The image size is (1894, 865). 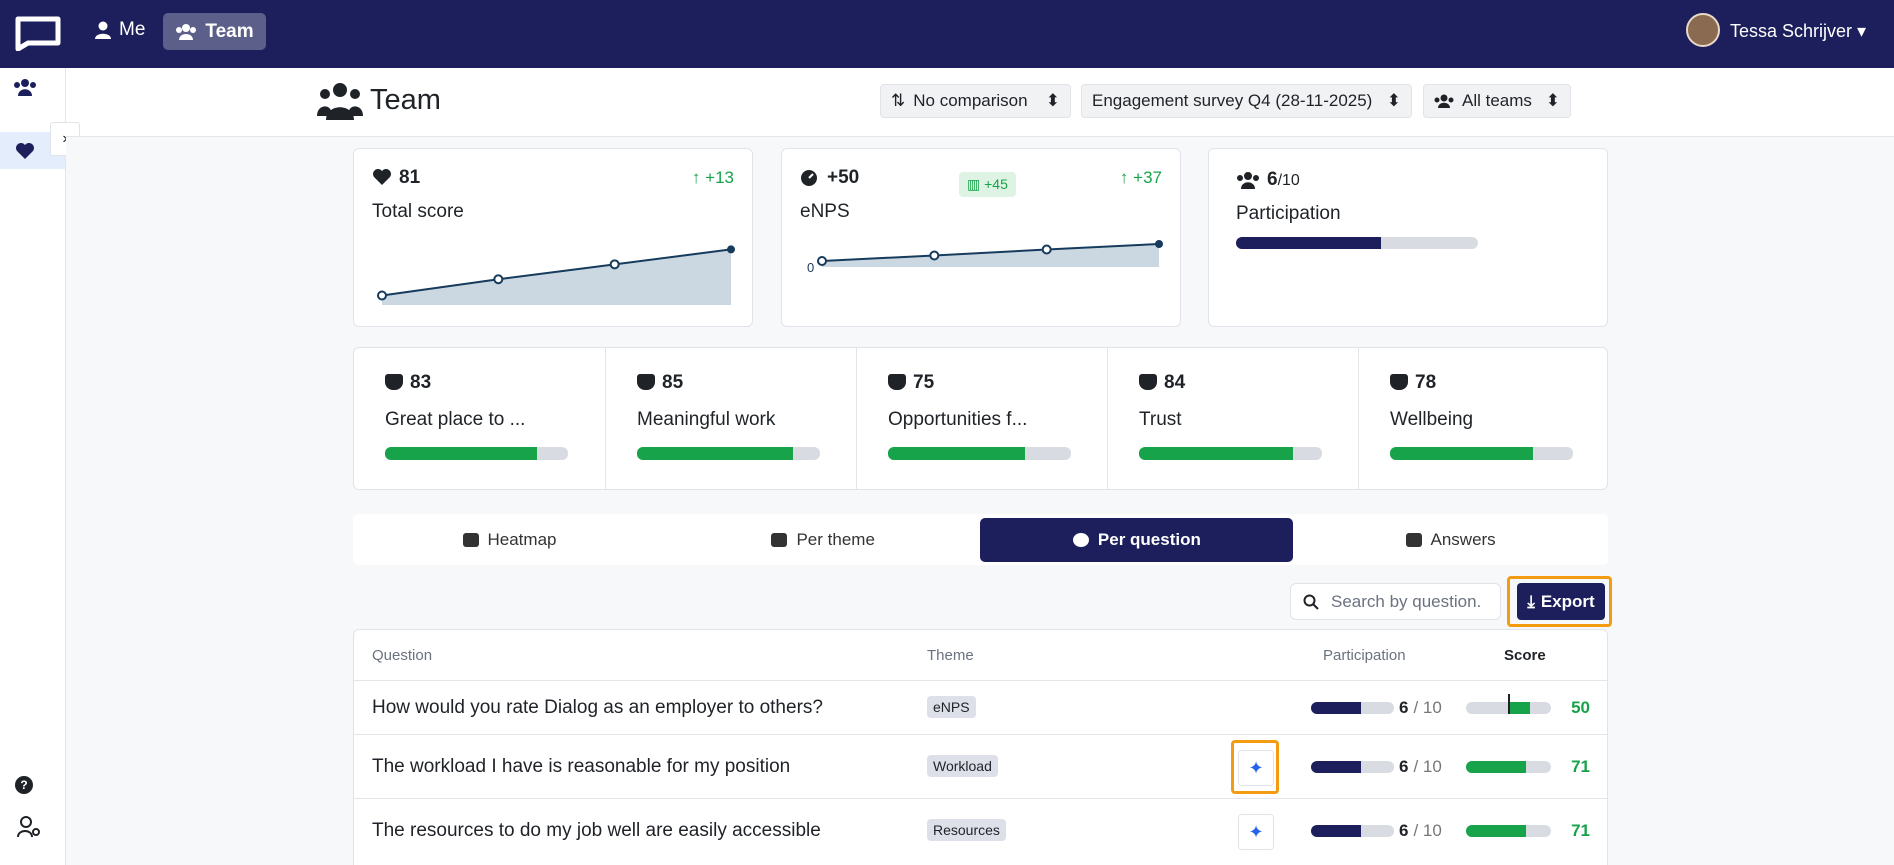 What do you see at coordinates (1580, 707) in the screenshot?
I see `score-value: 50` at bounding box center [1580, 707].